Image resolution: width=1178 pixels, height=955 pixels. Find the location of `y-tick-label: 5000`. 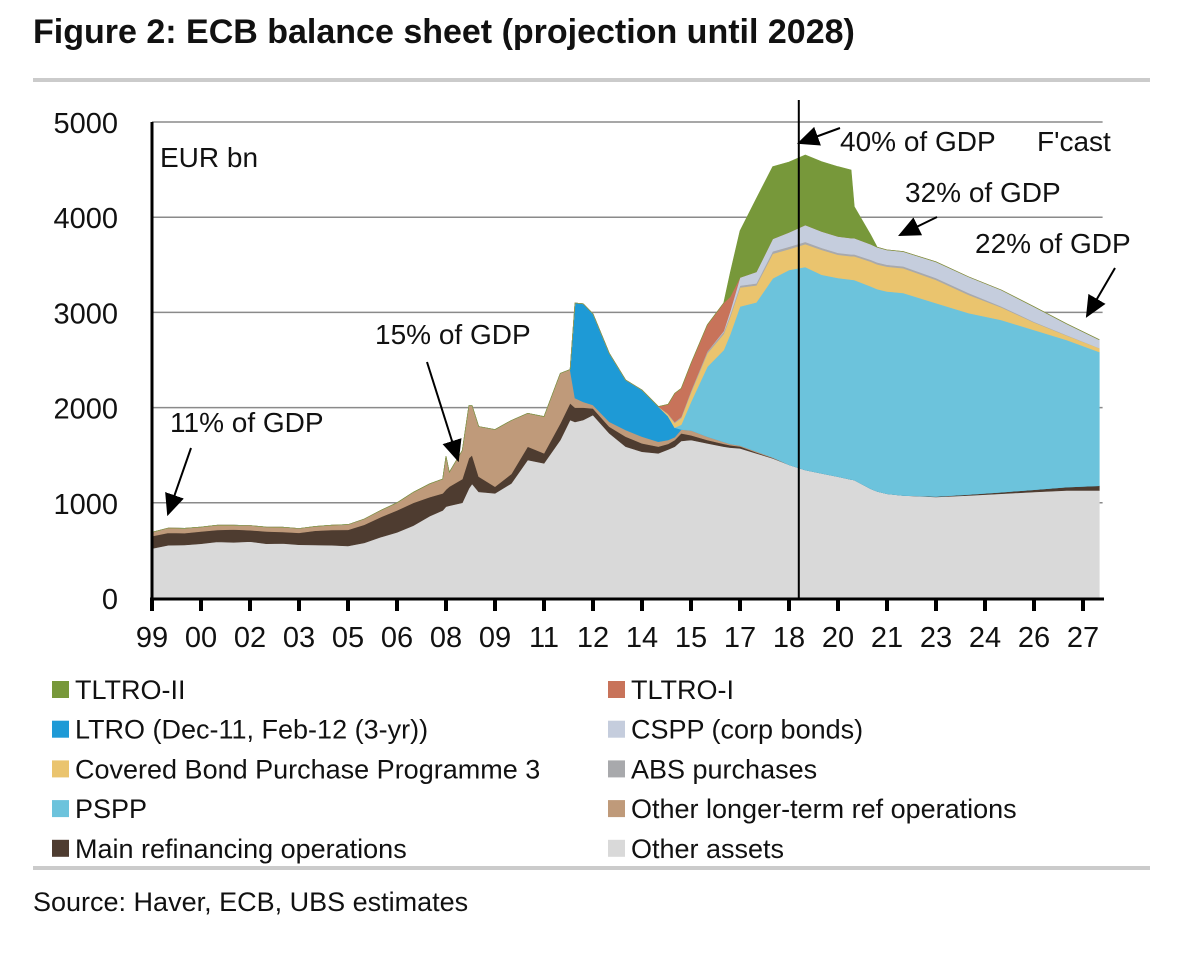

y-tick-label: 5000 is located at coordinates (85, 124).